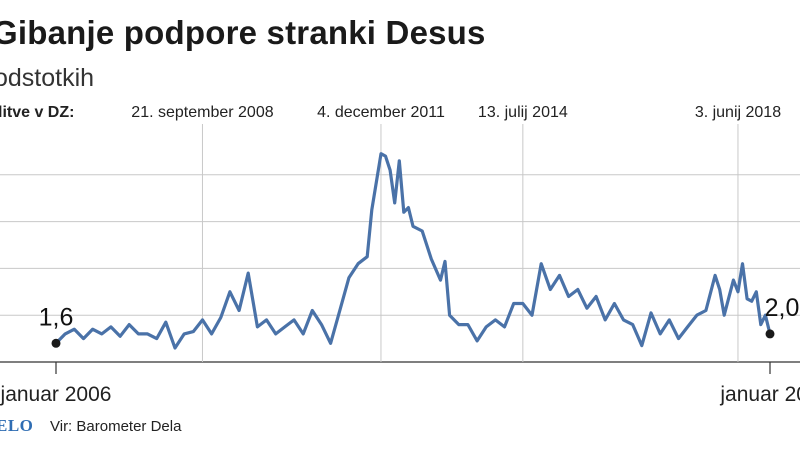 The height and width of the screenshot is (450, 800). Describe the element at coordinates (37, 112) in the screenshot. I see `election-row-label: litve v DZ:` at that location.